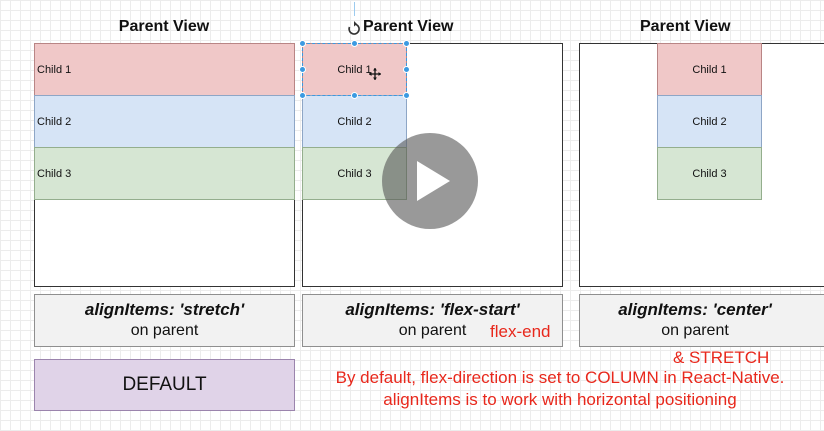  What do you see at coordinates (164, 173) in the screenshot?
I see `panel-1-child-3: Child 3` at bounding box center [164, 173].